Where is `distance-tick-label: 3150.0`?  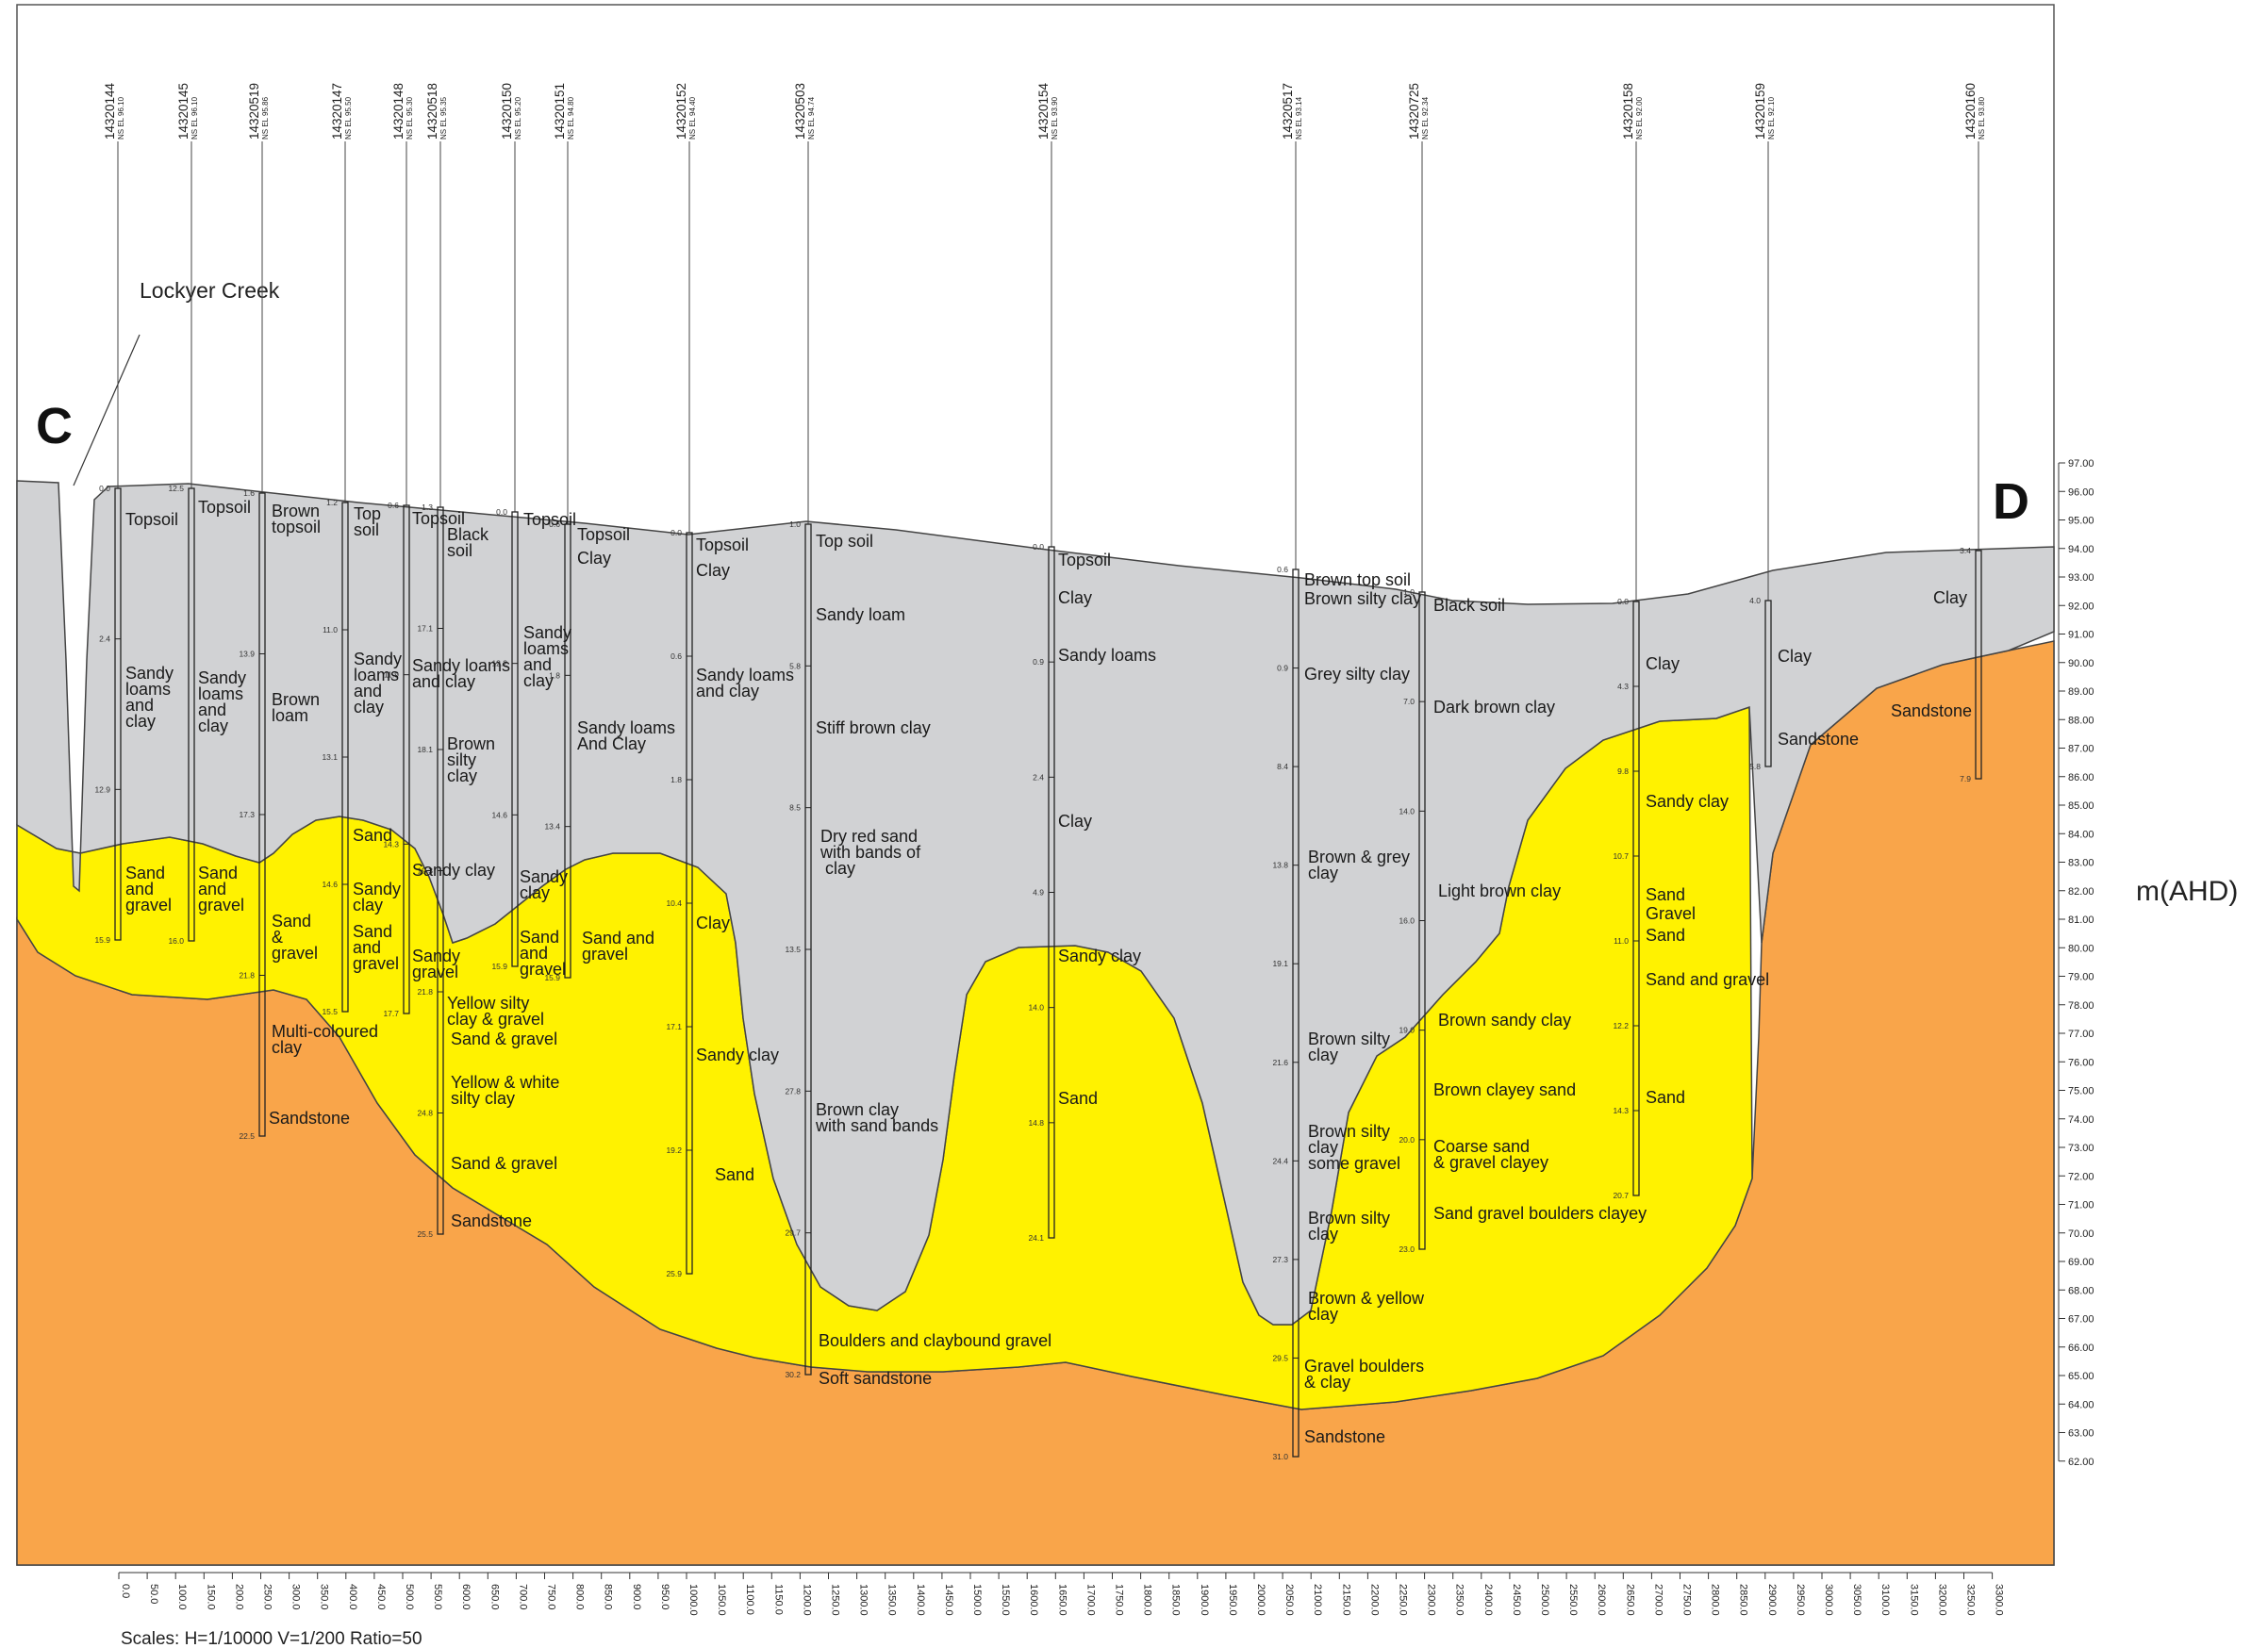
distance-tick-label: 3150.0 is located at coordinates (1914, 1600).